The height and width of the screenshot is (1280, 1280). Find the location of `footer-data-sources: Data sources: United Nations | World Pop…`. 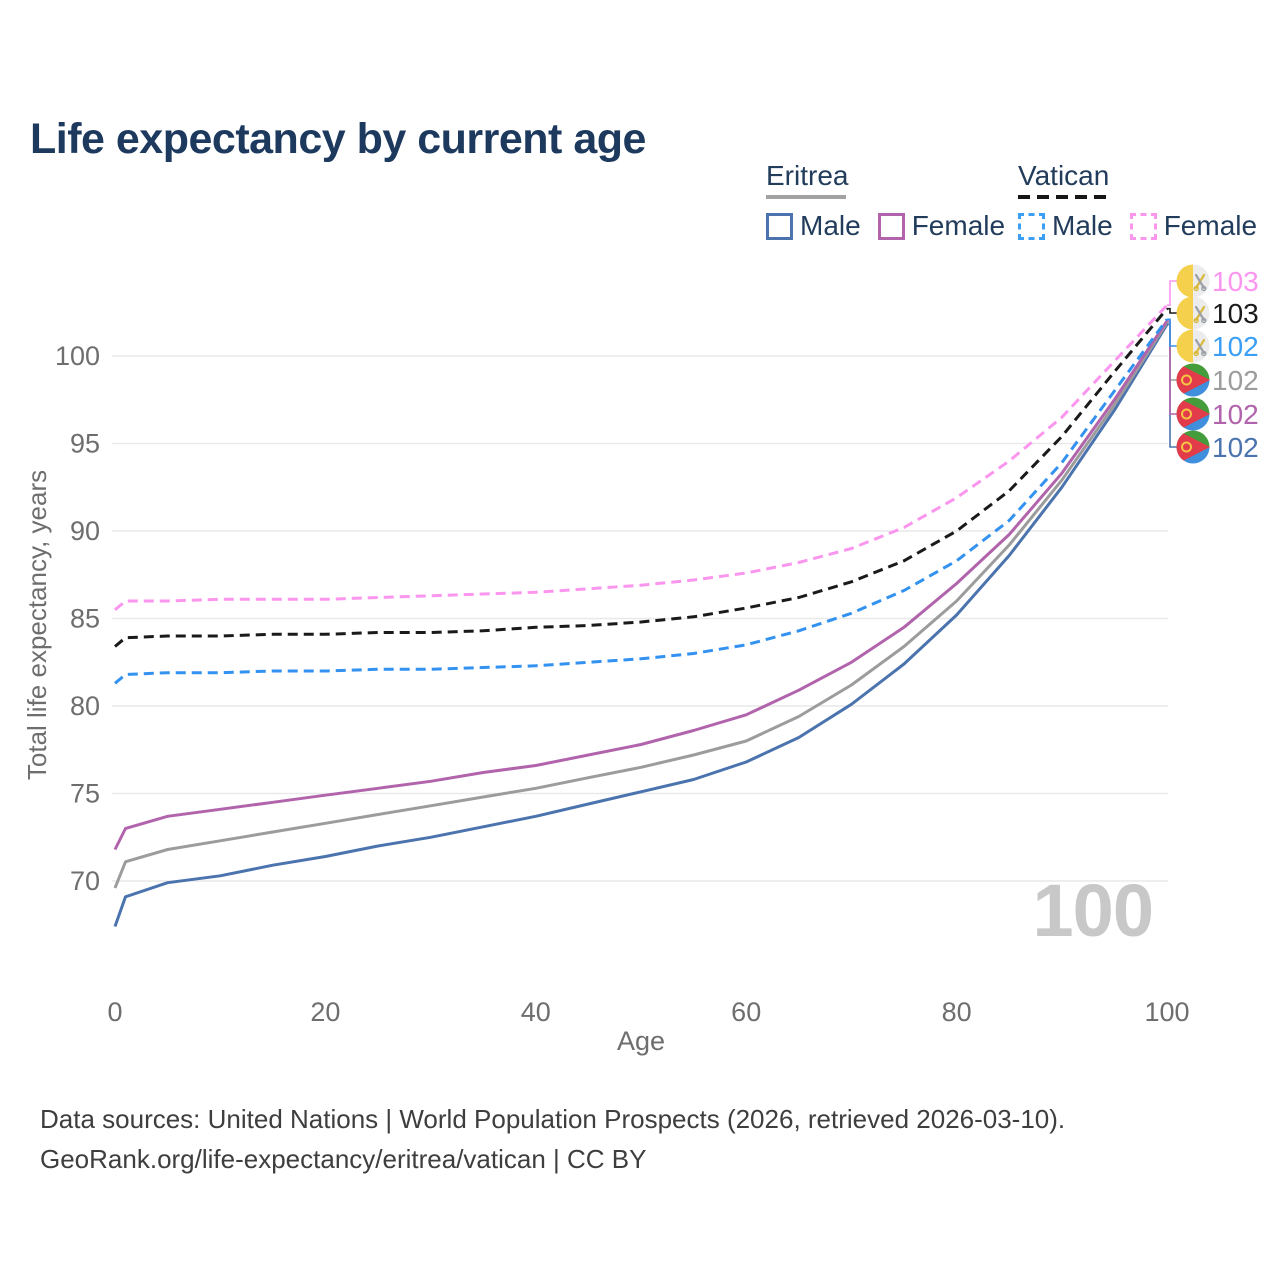

footer-data-sources: Data sources: United Nations | World Pop… is located at coordinates (553, 1119).